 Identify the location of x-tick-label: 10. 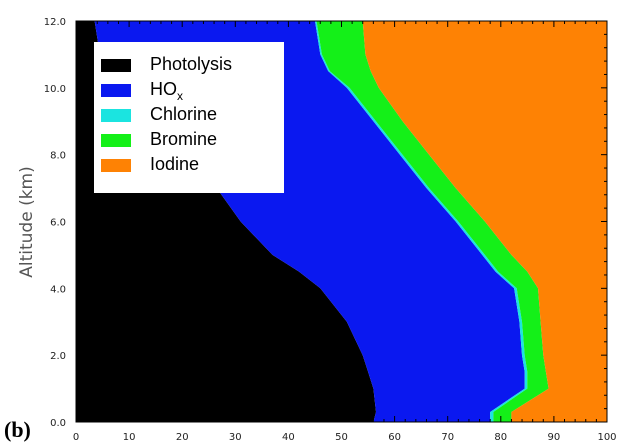
(129, 437).